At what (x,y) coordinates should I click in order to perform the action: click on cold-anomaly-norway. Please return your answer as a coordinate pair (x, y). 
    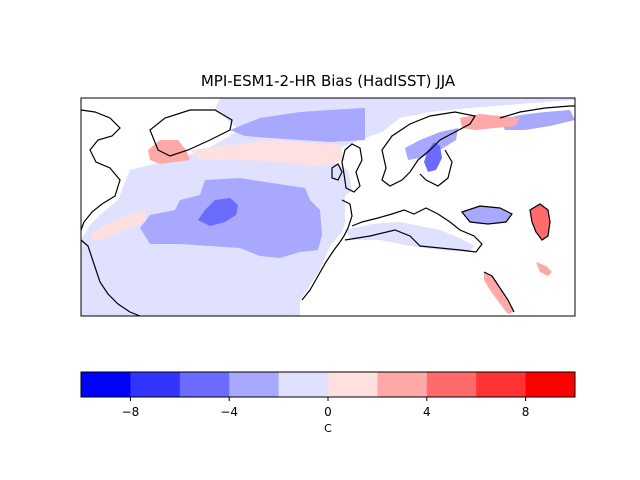
    Looking at the image, I should click on (431, 144).